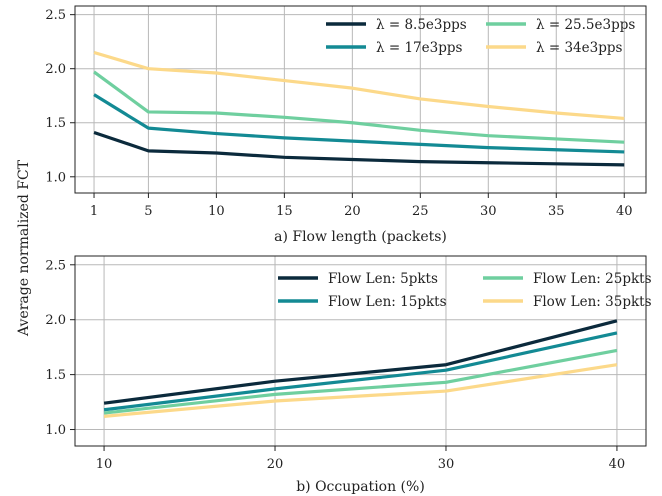 This screenshot has height=496, width=662. What do you see at coordinates (360, 487) in the screenshot?
I see `x-axis-title: b) Occupation (%)` at bounding box center [360, 487].